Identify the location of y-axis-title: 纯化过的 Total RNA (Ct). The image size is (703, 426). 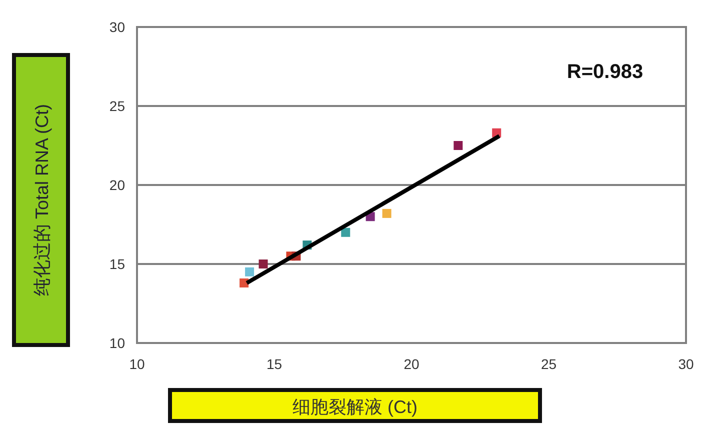
(42, 200).